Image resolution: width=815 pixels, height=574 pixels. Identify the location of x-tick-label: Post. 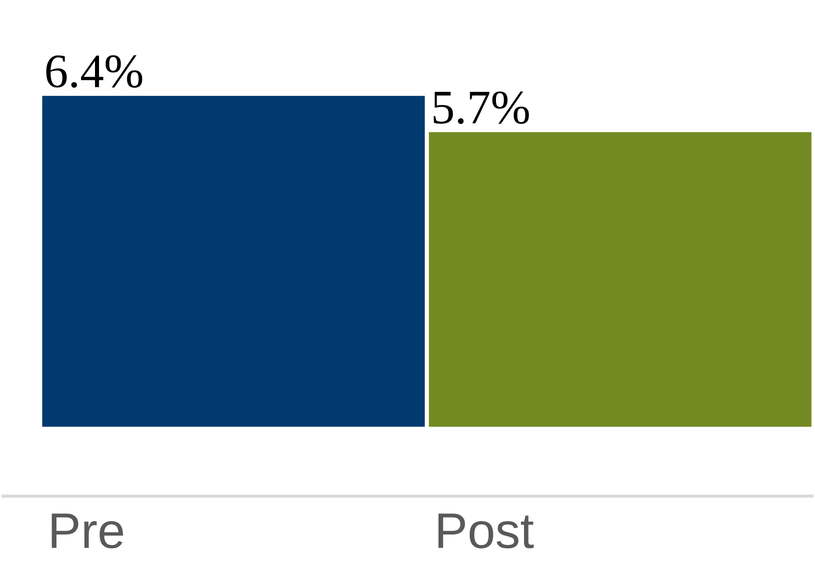
(486, 531).